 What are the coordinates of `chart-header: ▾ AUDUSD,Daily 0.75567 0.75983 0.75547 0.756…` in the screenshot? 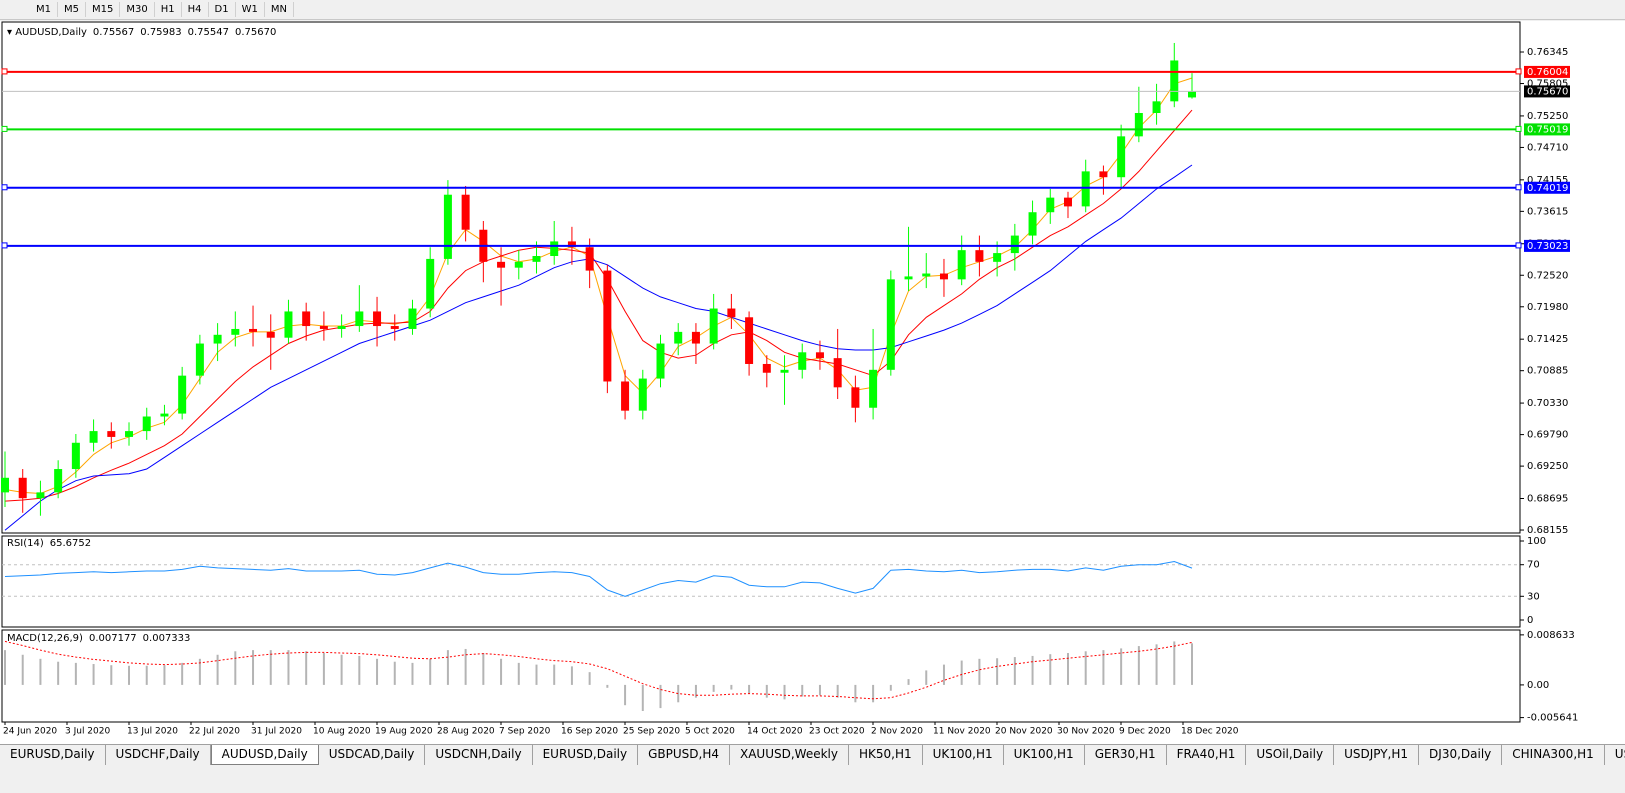 It's located at (141, 32).